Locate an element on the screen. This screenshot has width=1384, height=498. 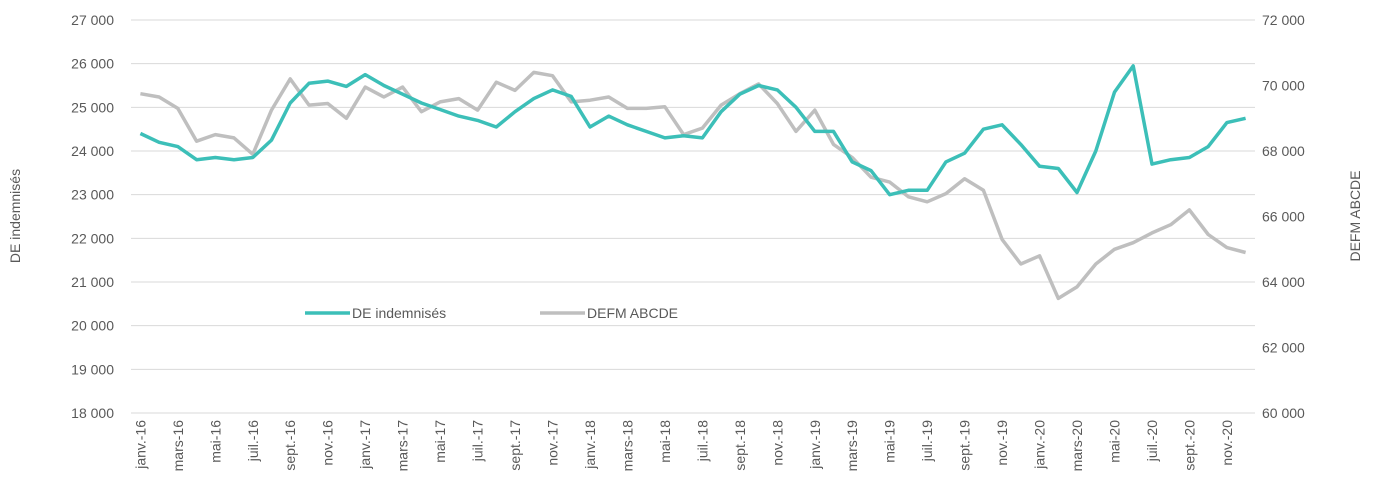
x-tick-label: nov.-20 is located at coordinates (1227, 443).